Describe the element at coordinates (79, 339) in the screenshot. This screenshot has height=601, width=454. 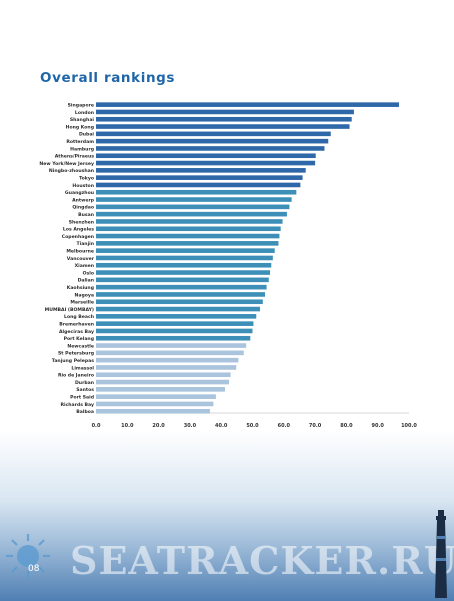
I see `category-label: Port Kelang` at that location.